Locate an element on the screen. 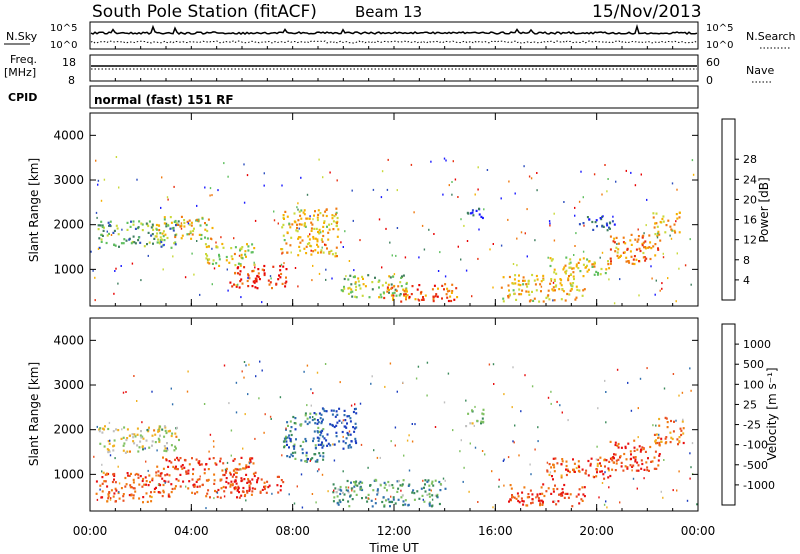 Image resolution: width=800 pixels, height=554 pixels. nave-tick-low: 0 is located at coordinates (709, 80).